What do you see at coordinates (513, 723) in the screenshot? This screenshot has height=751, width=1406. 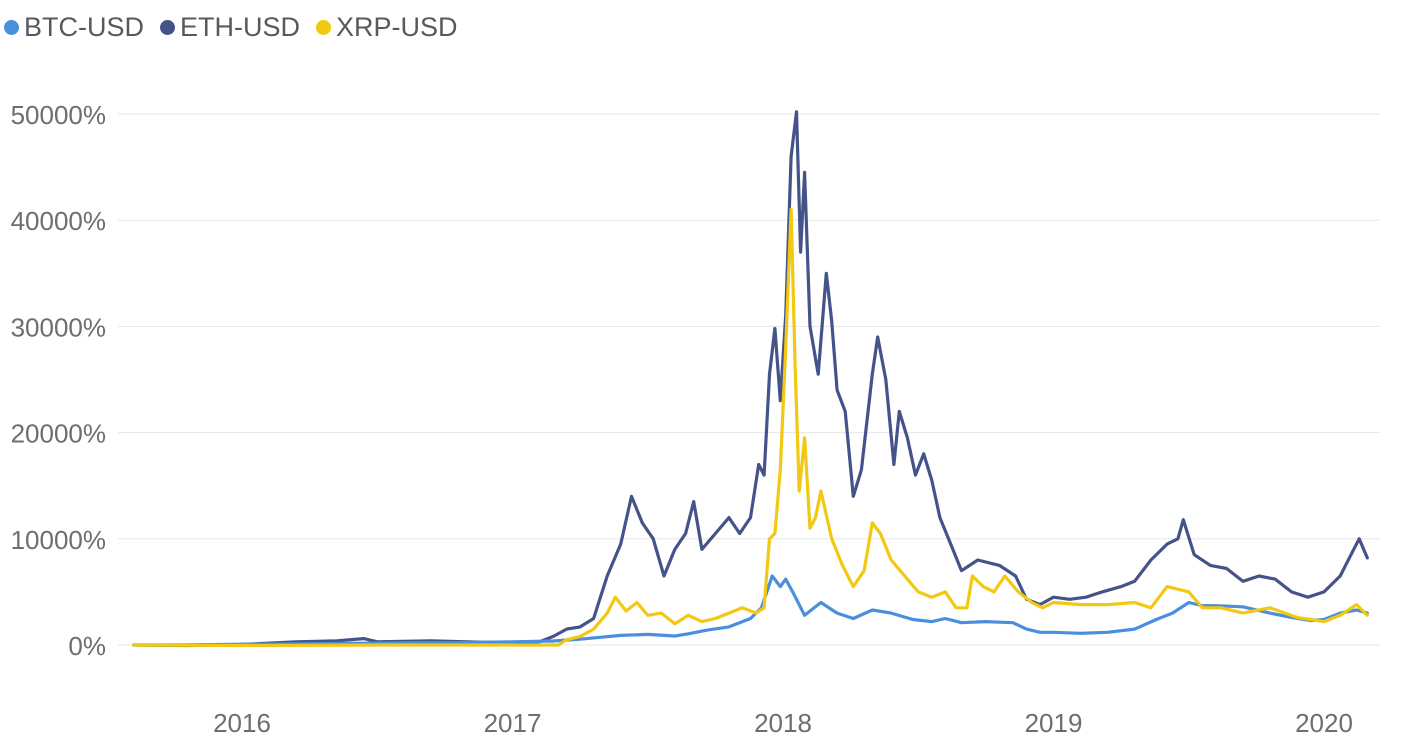 I see `x-tick-label: 2017` at bounding box center [513, 723].